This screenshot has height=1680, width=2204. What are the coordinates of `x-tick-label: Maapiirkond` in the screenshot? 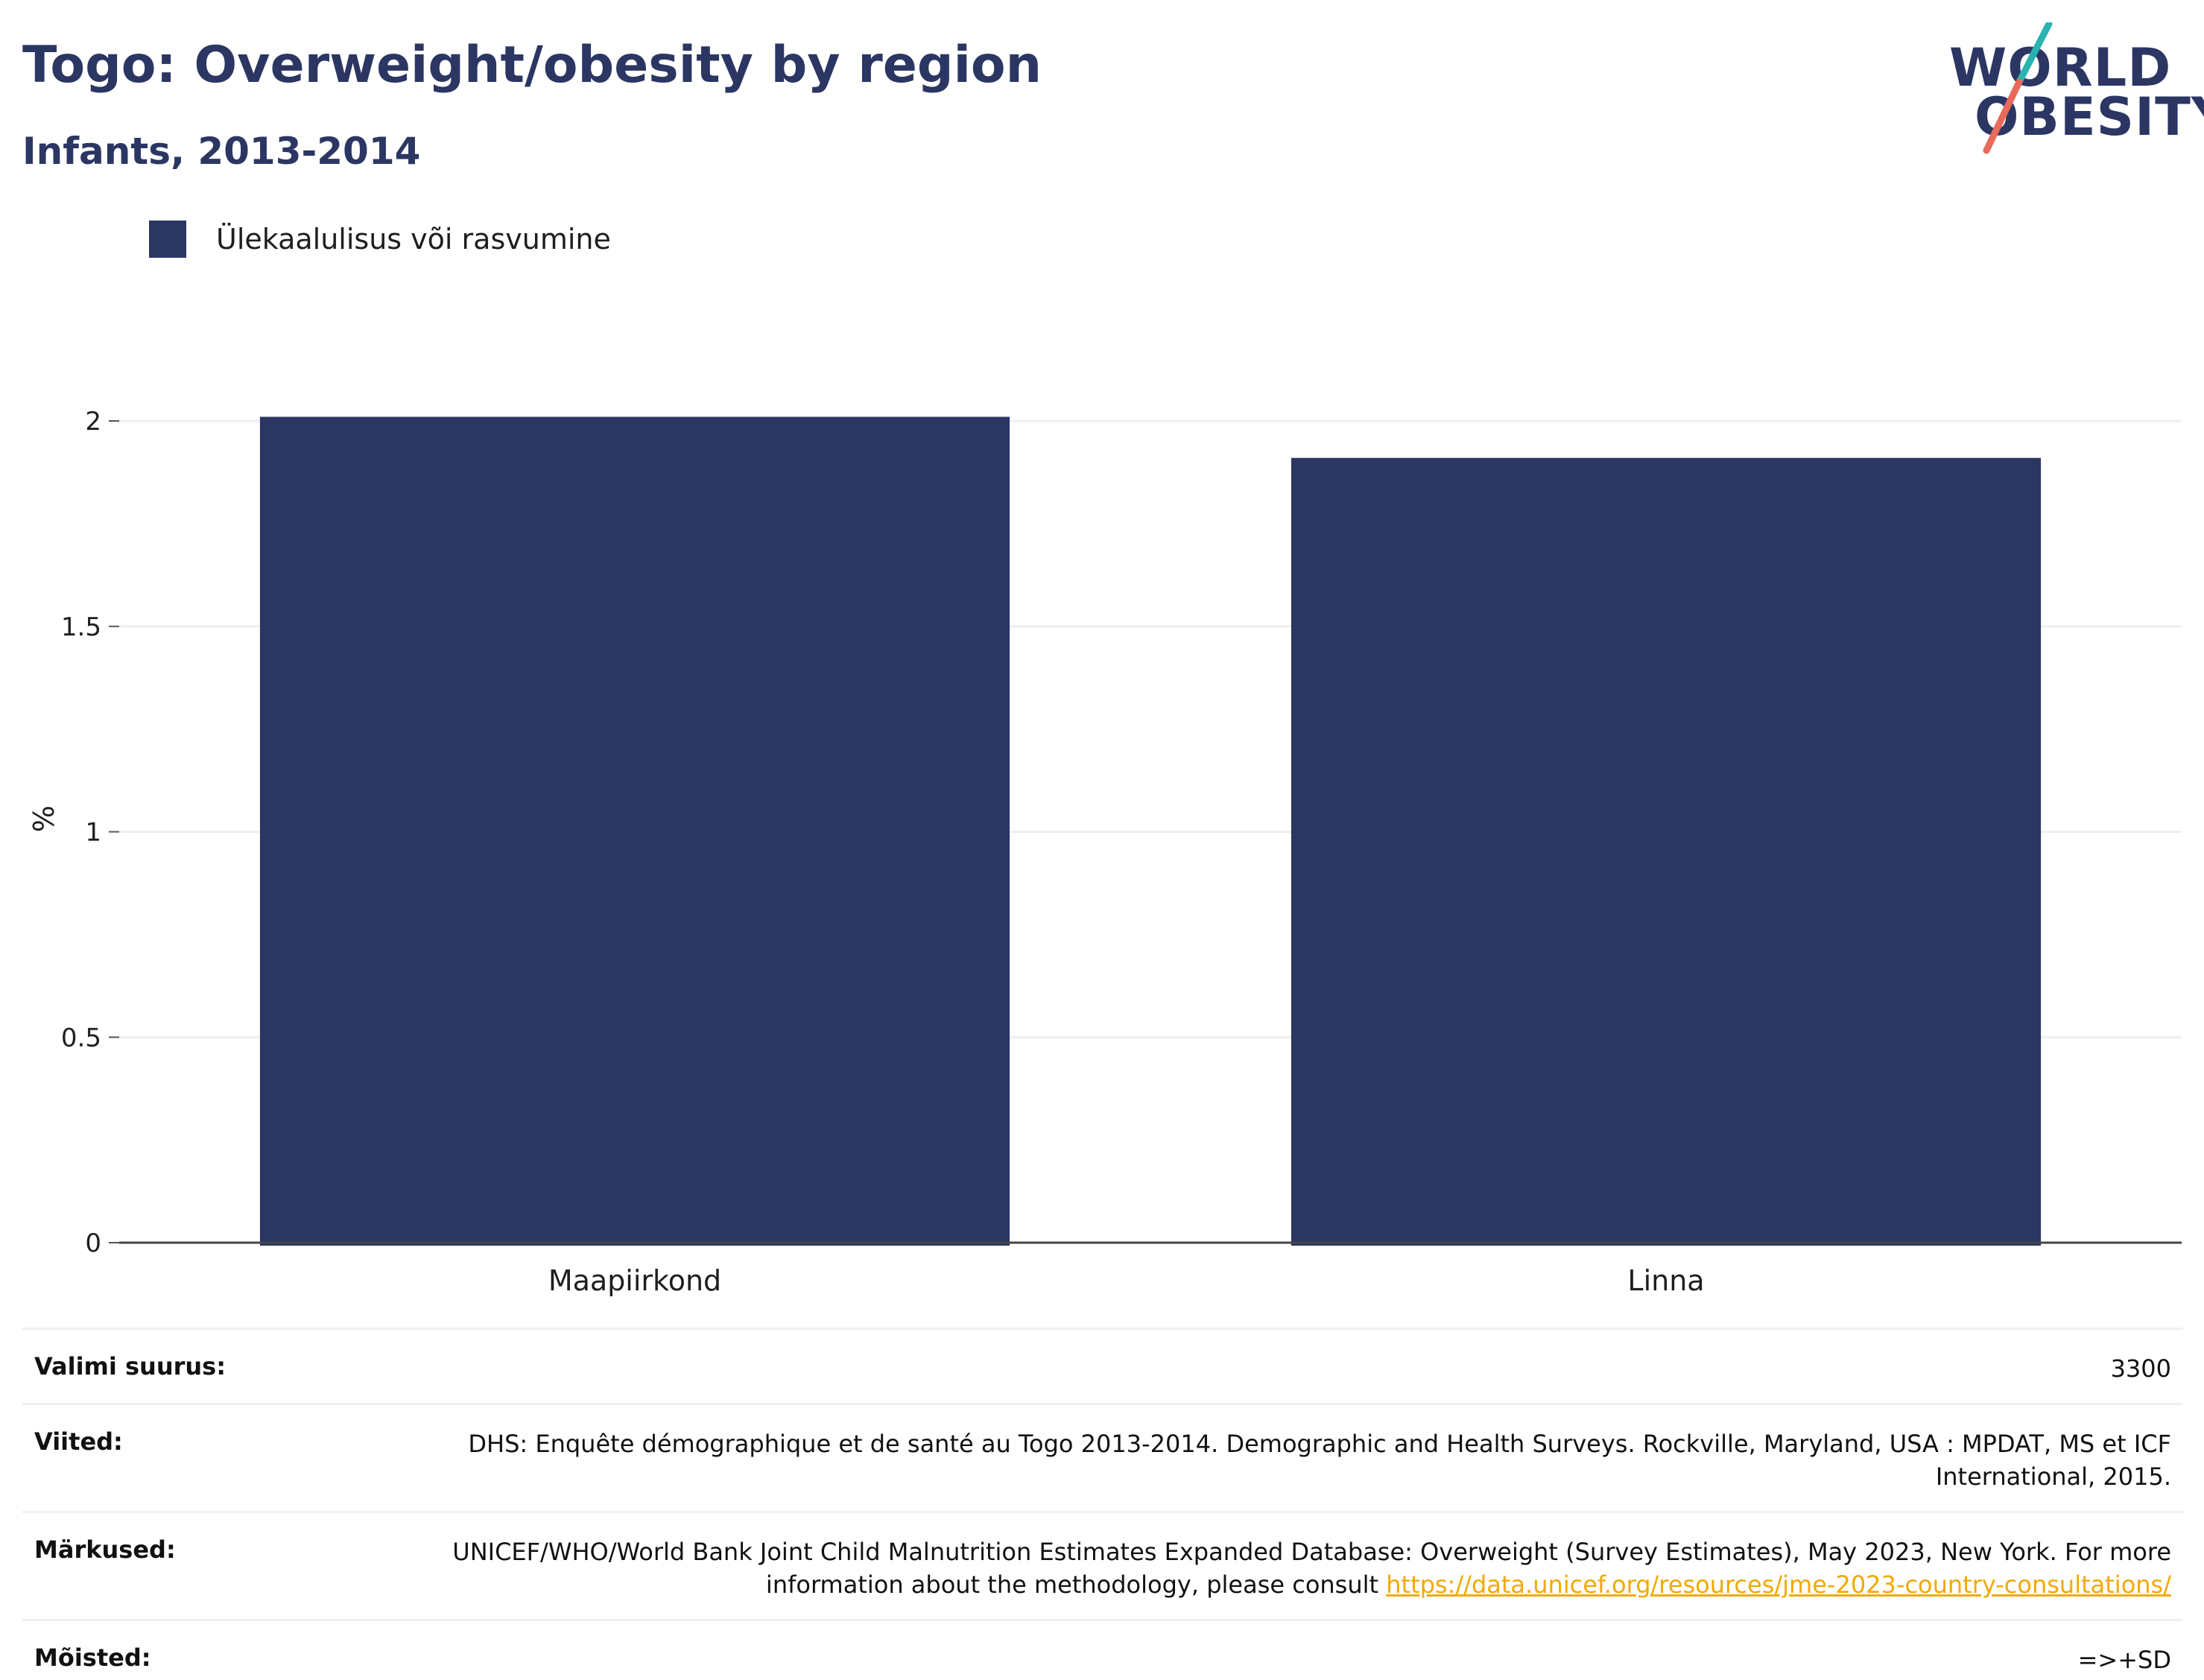 It's located at (634, 1280).